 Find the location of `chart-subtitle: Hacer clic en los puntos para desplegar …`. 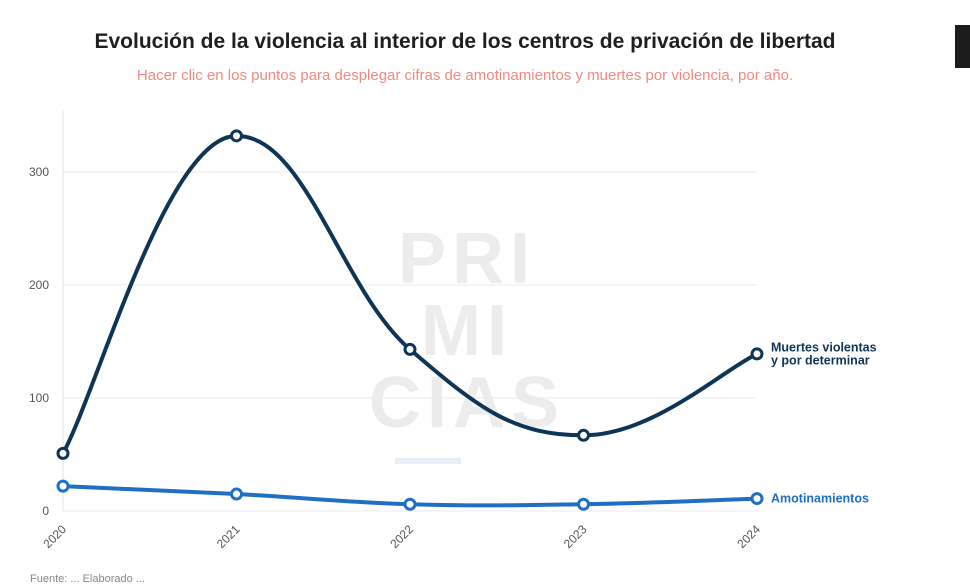

chart-subtitle: Hacer clic en los puntos para desplegar … is located at coordinates (465, 75).